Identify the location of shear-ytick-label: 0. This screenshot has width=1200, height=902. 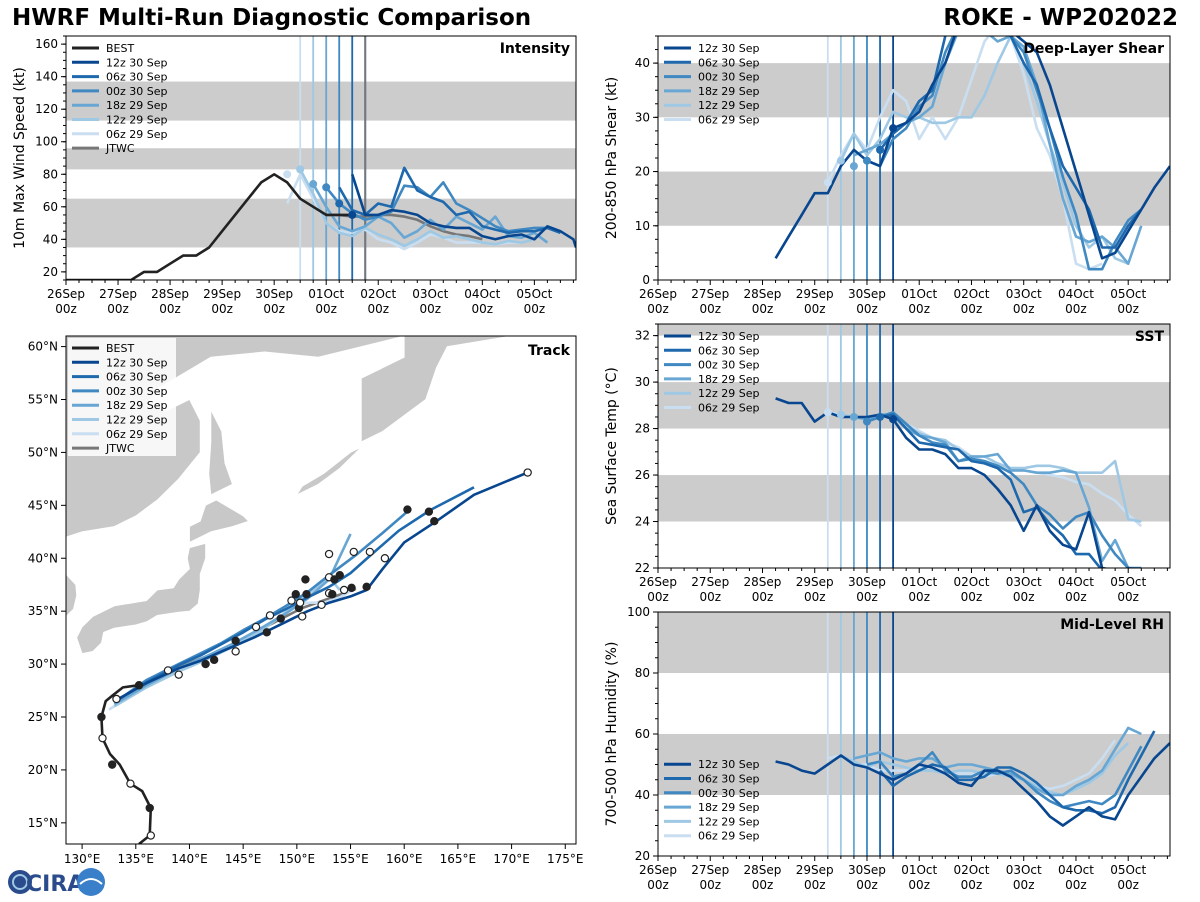
(646, 280).